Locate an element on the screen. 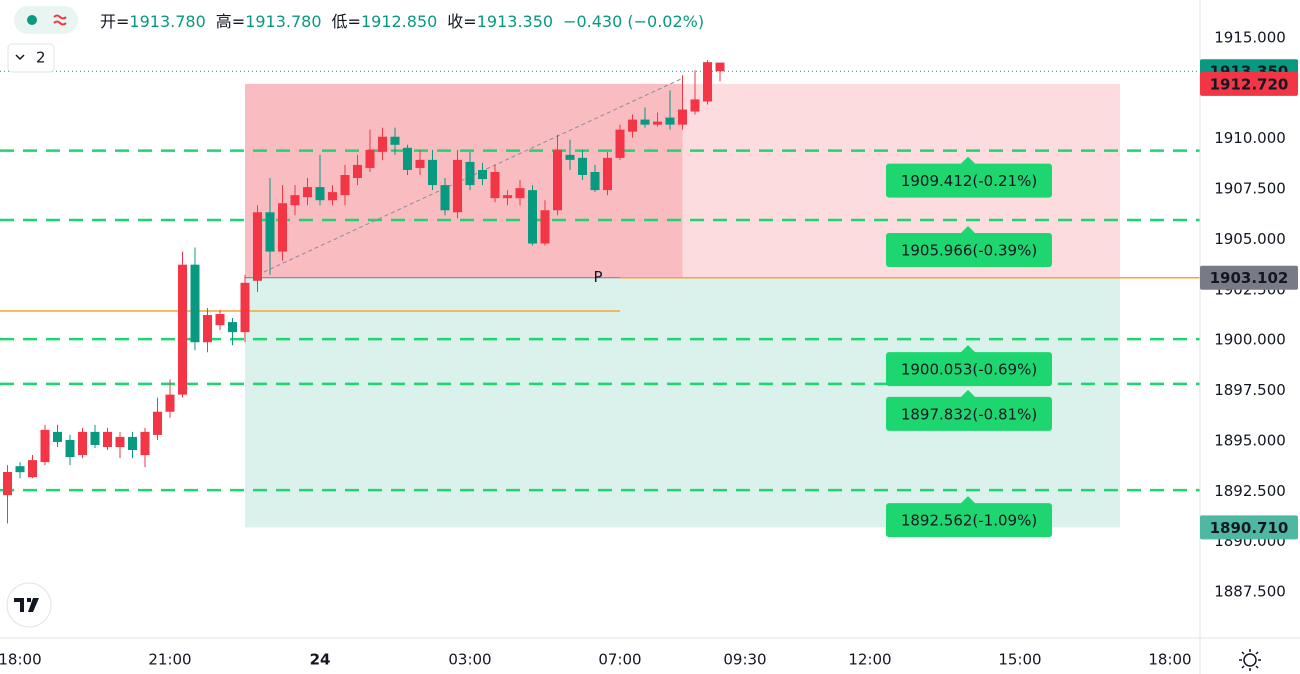  level-label: 1897.832(-0.81%) is located at coordinates (969, 414).